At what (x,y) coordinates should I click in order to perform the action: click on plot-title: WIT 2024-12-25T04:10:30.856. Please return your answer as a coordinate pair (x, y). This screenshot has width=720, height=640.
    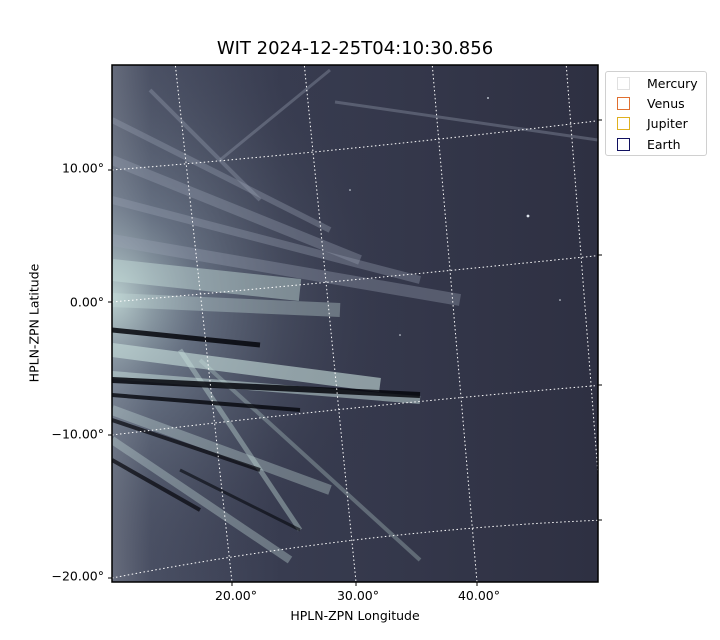
    Looking at the image, I should click on (355, 48).